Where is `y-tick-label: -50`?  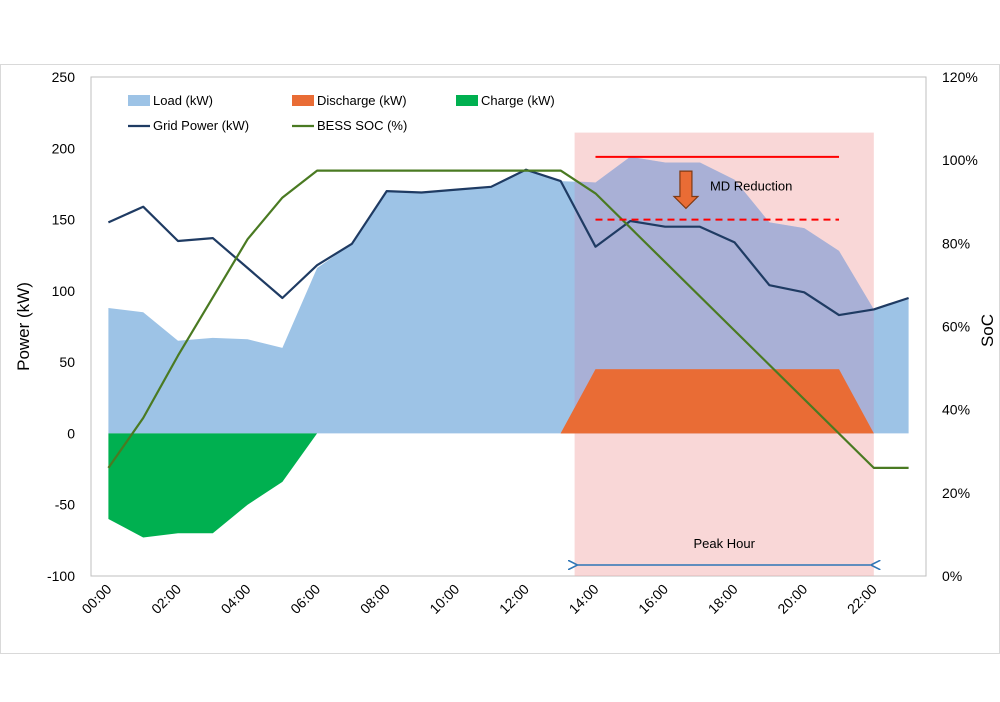 y-tick-label: -50 is located at coordinates (65, 505).